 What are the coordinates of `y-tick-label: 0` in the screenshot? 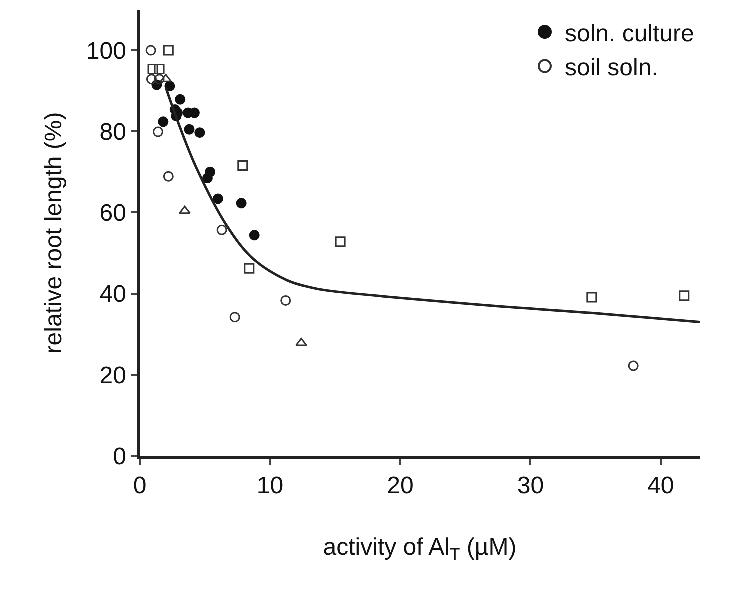 It's located at (119, 456).